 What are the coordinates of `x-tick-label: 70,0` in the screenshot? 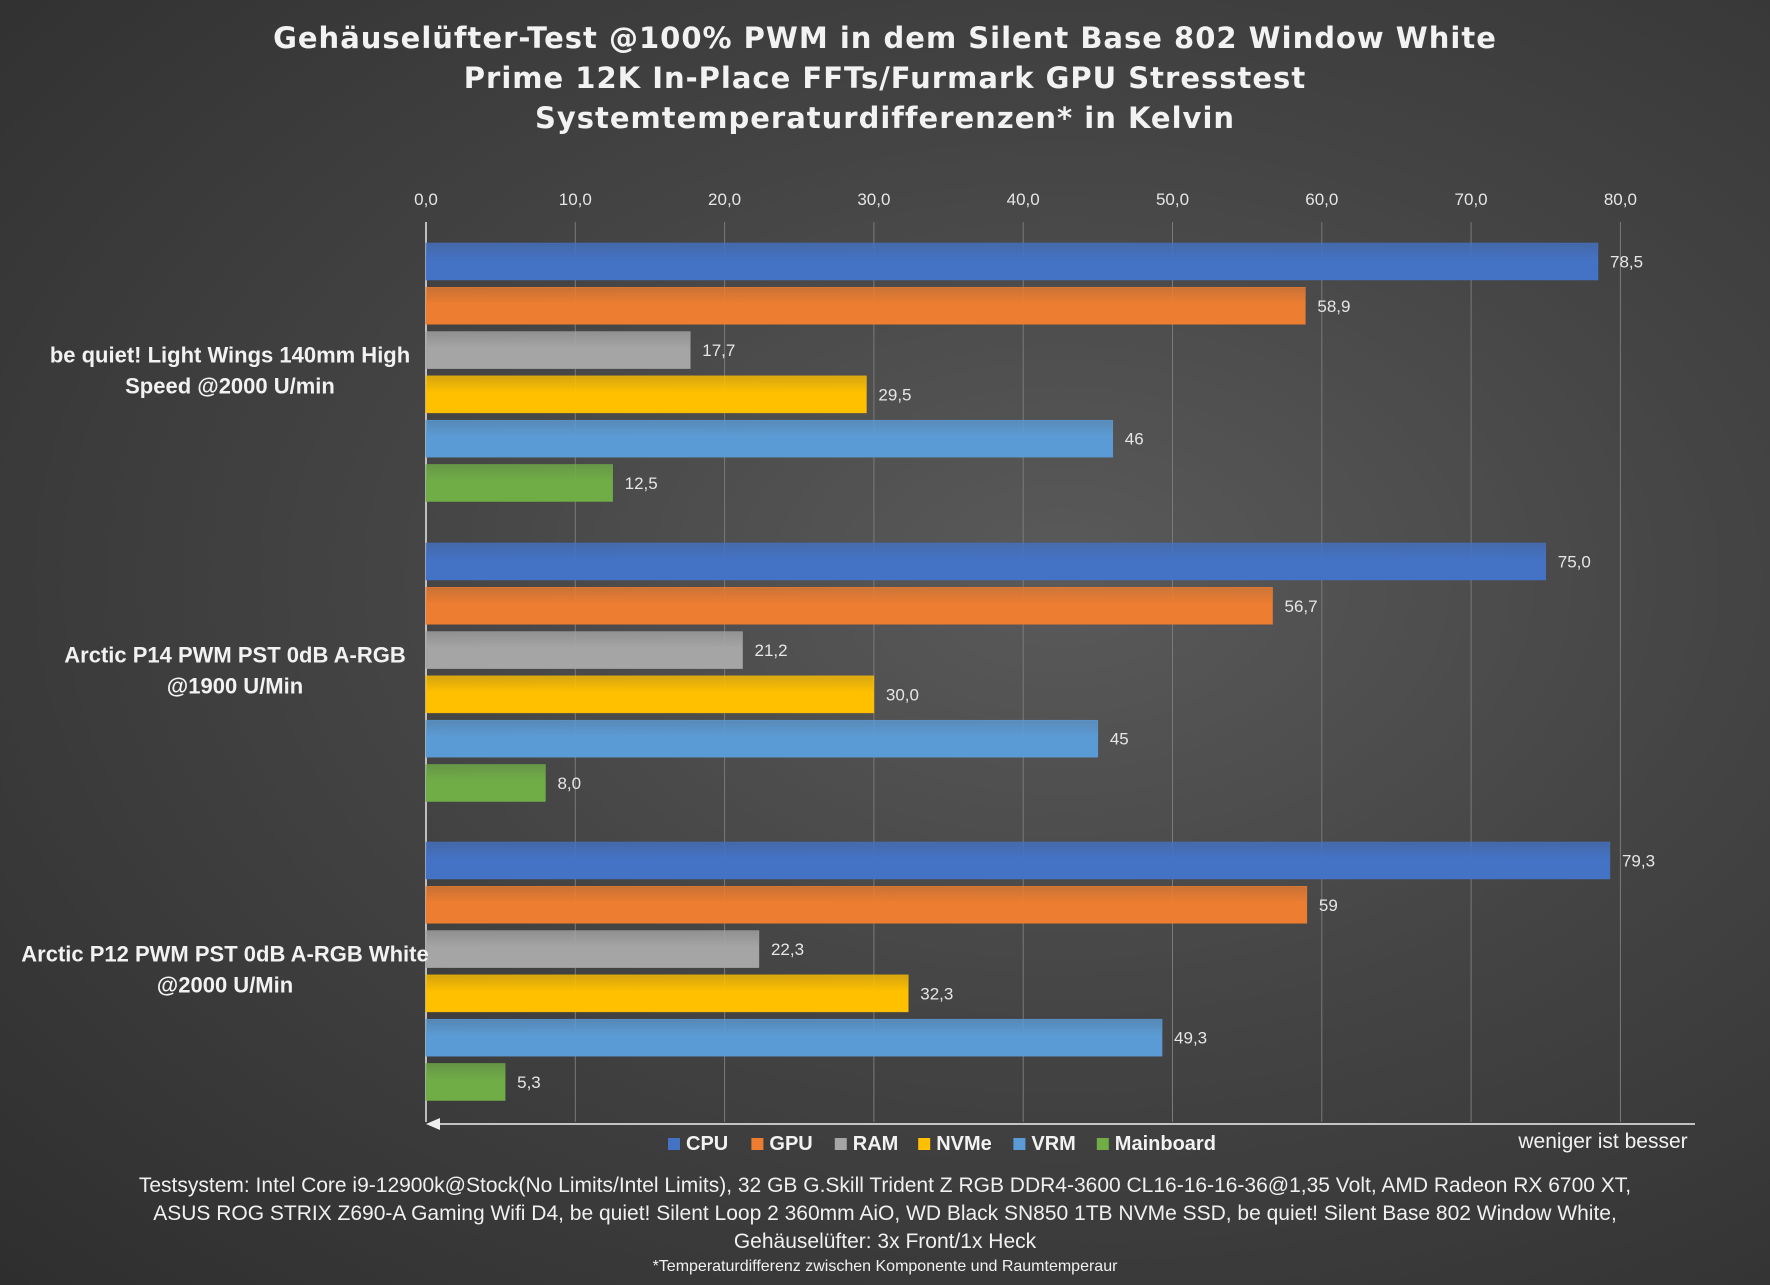 It's located at (1471, 199).